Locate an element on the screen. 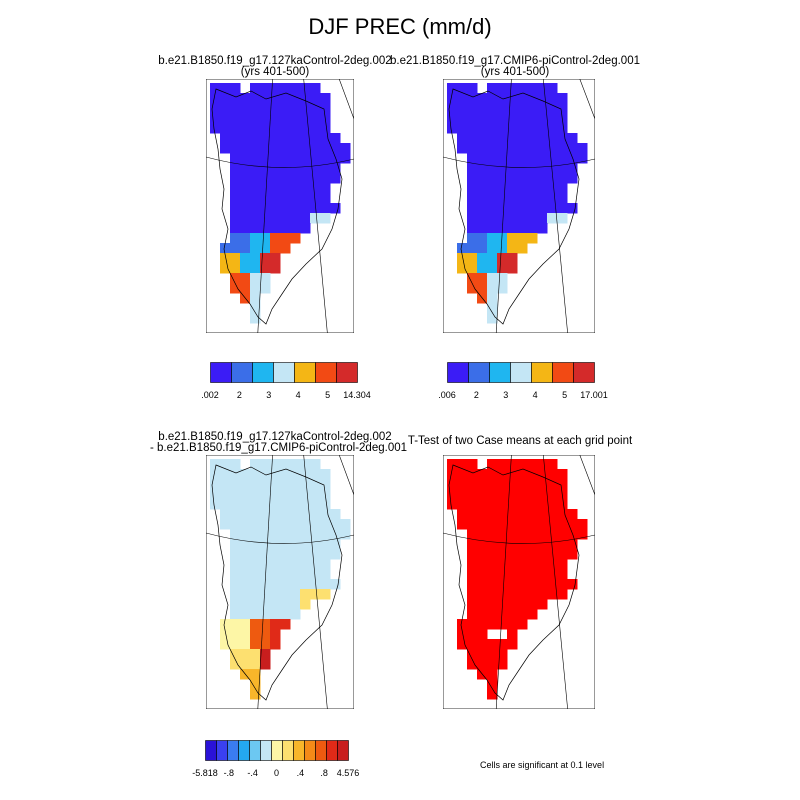 Image resolution: width=800 pixels, height=800 pixels. significance-note: Cells are significant at 0.1 level is located at coordinates (542, 765).